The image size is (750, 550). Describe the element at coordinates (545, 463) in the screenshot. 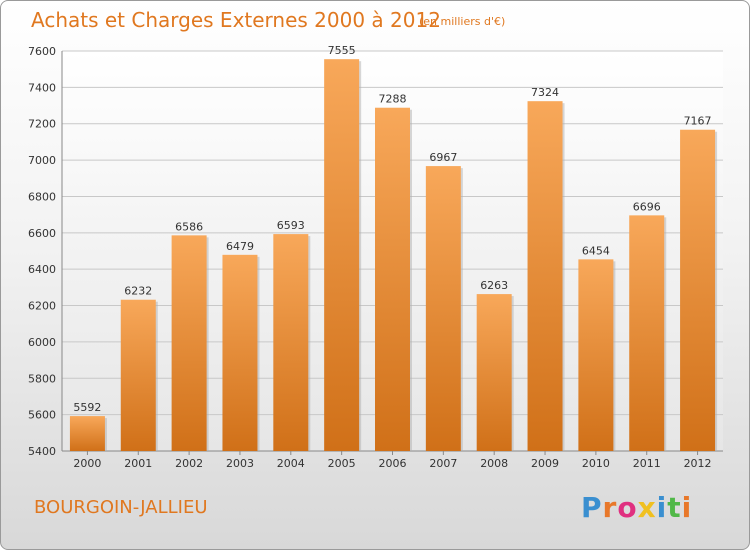

I see `x-tick-label: 2009` at that location.